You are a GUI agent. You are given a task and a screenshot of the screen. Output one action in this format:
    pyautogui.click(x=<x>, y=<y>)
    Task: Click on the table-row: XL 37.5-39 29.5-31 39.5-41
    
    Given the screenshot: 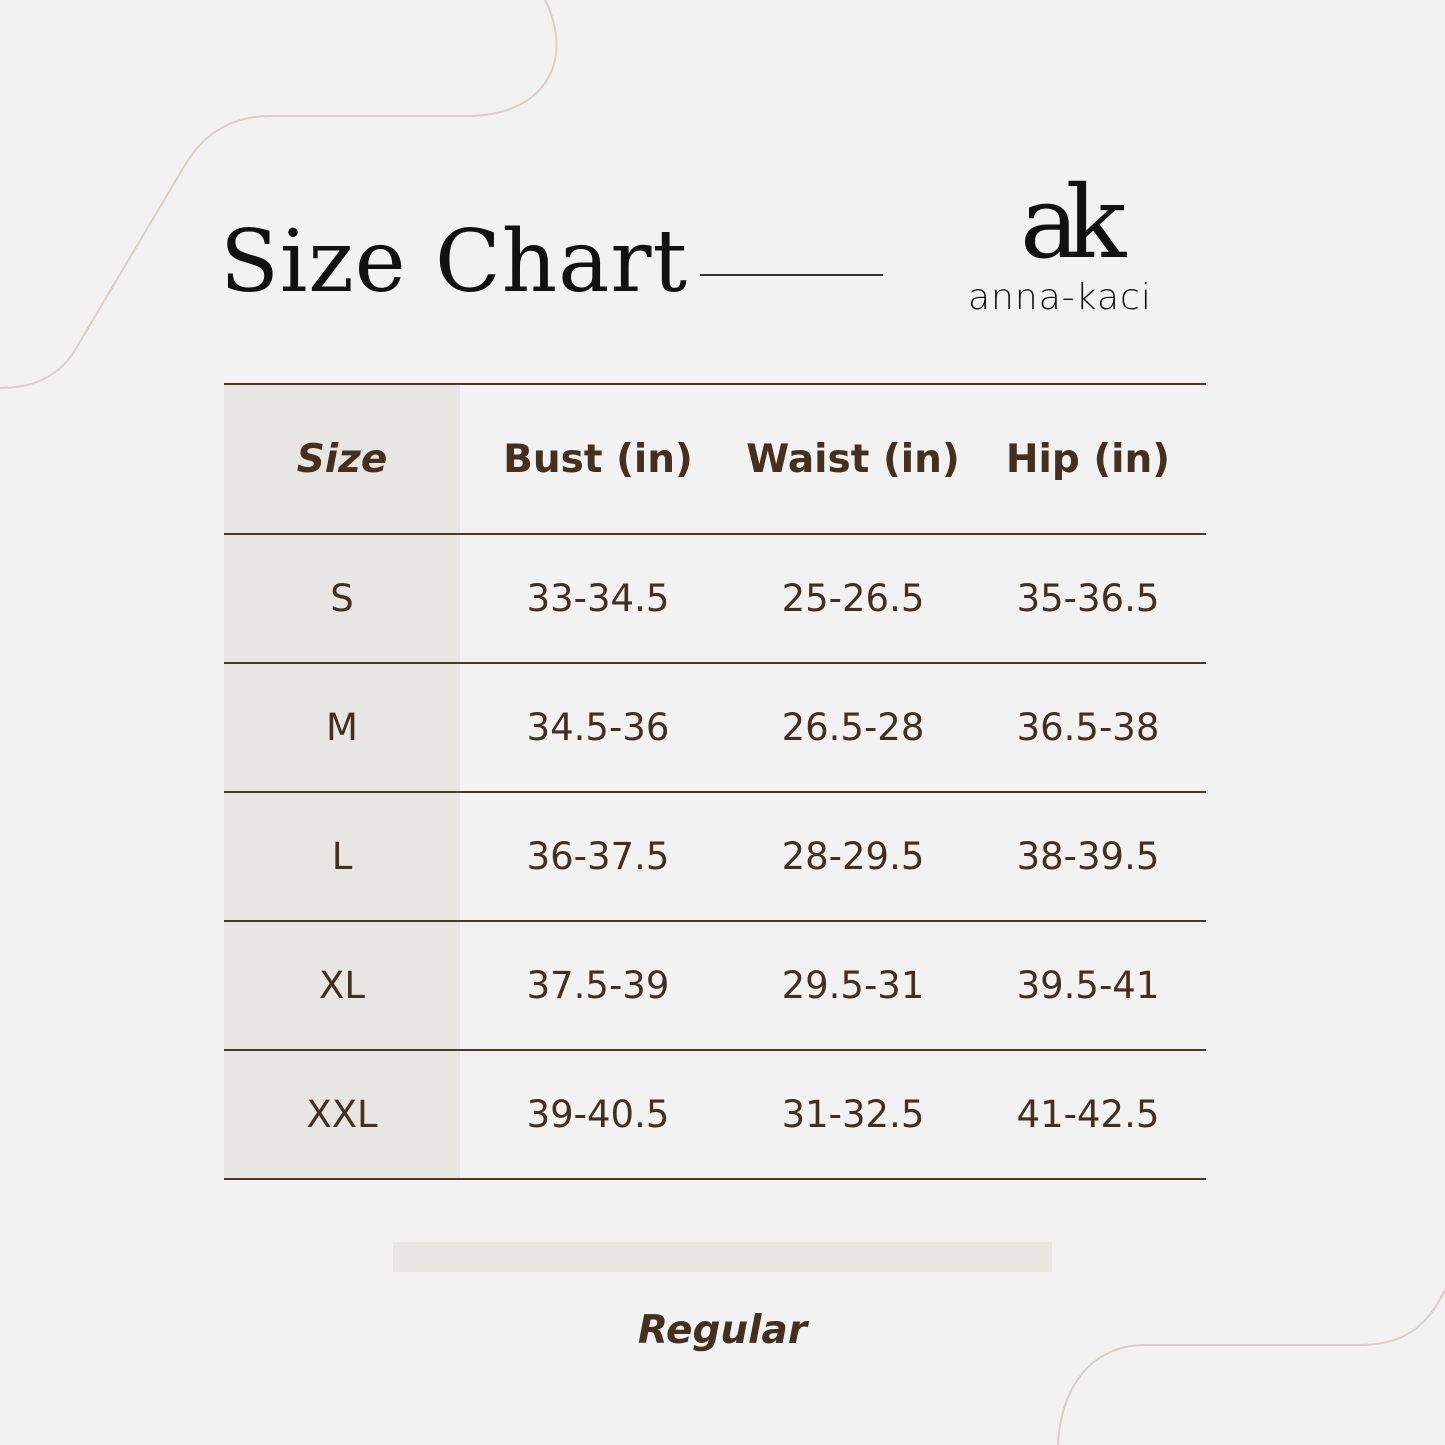 What is the action you would take?
    pyautogui.click(x=715, y=984)
    